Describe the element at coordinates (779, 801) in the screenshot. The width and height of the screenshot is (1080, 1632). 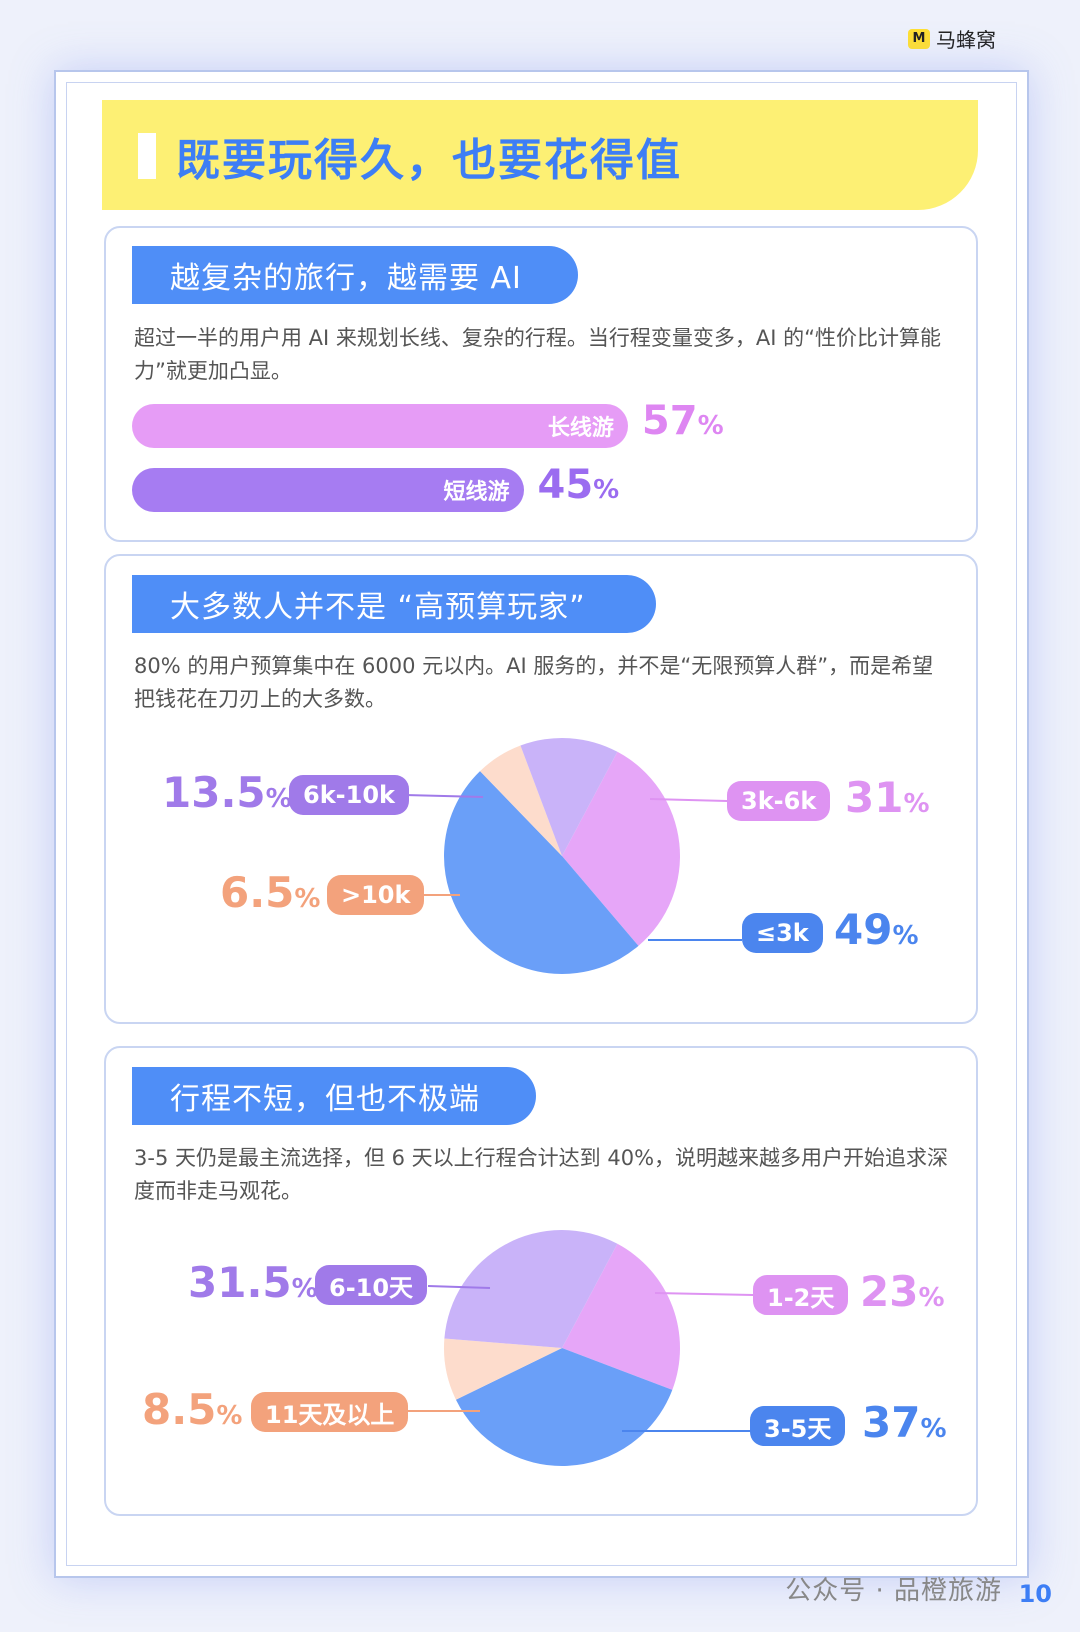
I see `pie1-label-0: 3k-6k` at that location.